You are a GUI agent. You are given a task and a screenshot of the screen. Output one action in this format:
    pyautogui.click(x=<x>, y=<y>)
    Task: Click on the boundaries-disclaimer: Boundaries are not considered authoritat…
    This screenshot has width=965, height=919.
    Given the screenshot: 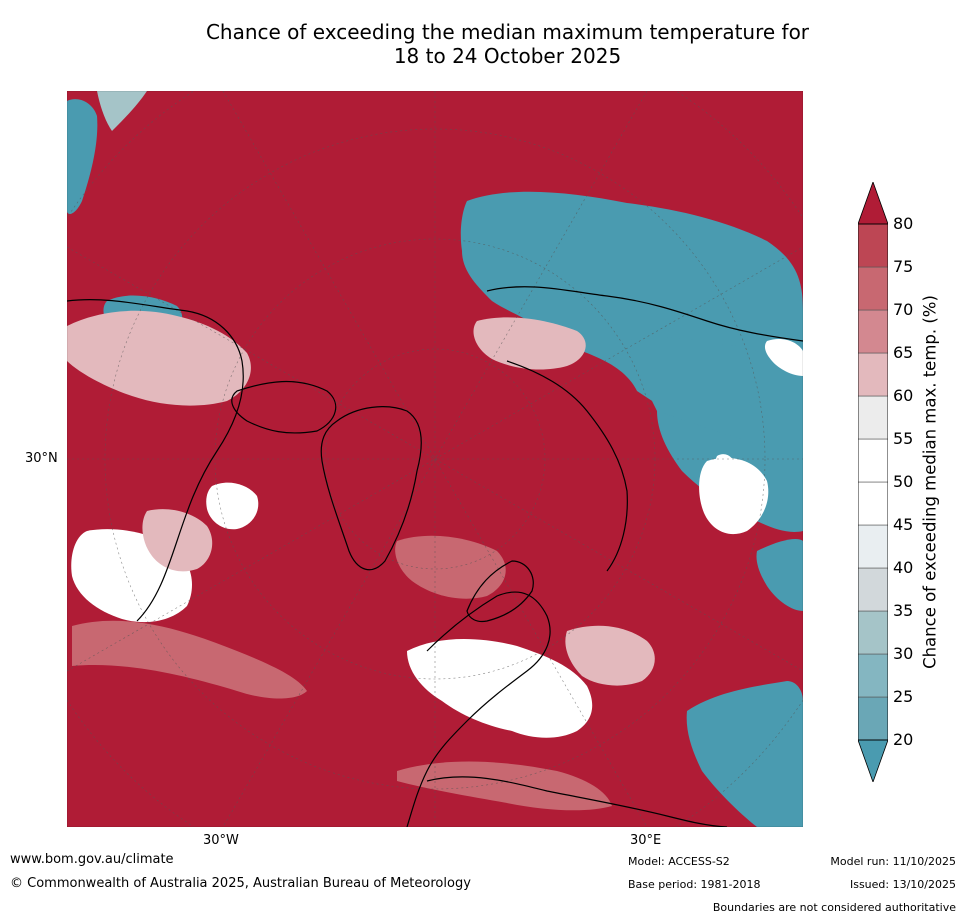 What is the action you would take?
    pyautogui.click(x=834, y=907)
    